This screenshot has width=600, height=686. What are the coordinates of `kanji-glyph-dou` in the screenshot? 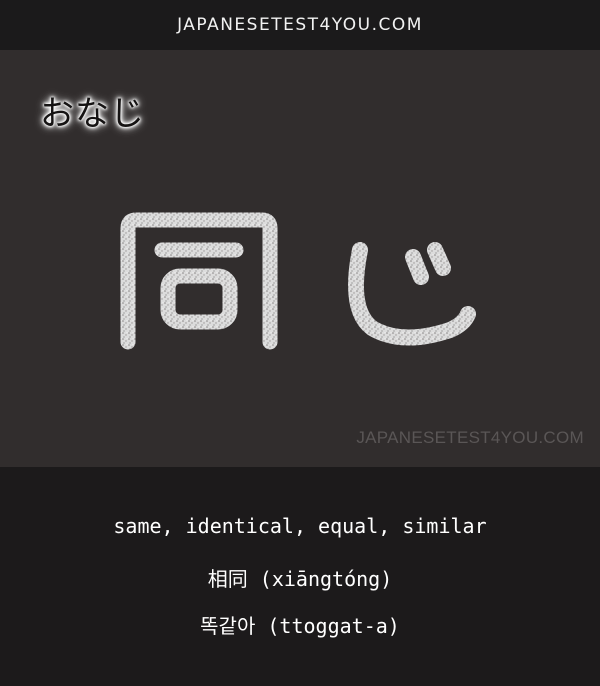 It's located at (199, 281).